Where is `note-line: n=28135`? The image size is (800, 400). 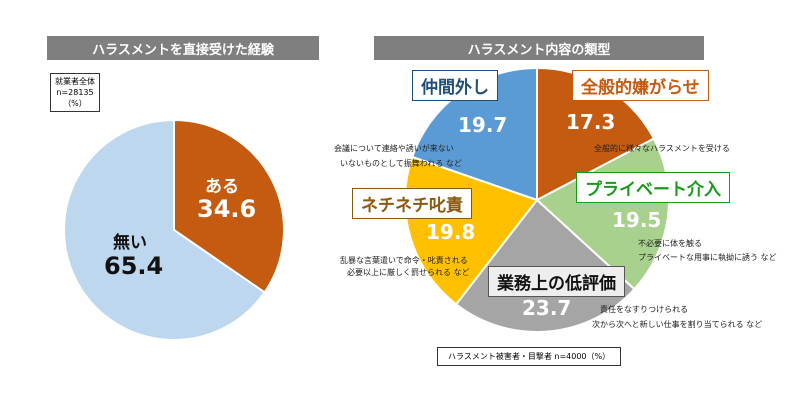 note-line: n=28135 is located at coordinates (75, 92).